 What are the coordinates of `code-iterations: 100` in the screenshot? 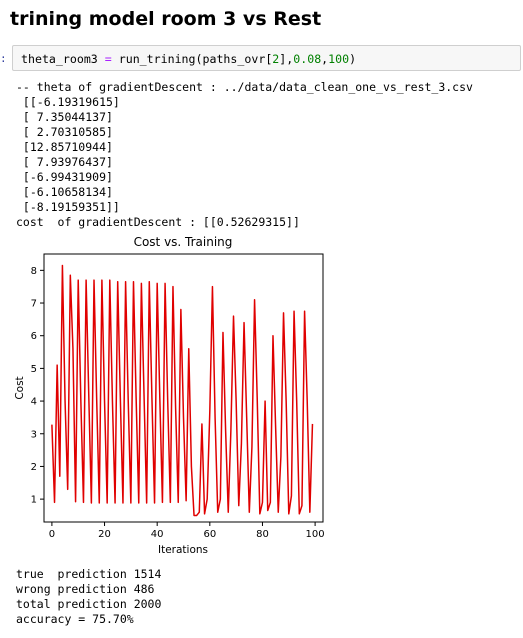 It's located at (339, 59).